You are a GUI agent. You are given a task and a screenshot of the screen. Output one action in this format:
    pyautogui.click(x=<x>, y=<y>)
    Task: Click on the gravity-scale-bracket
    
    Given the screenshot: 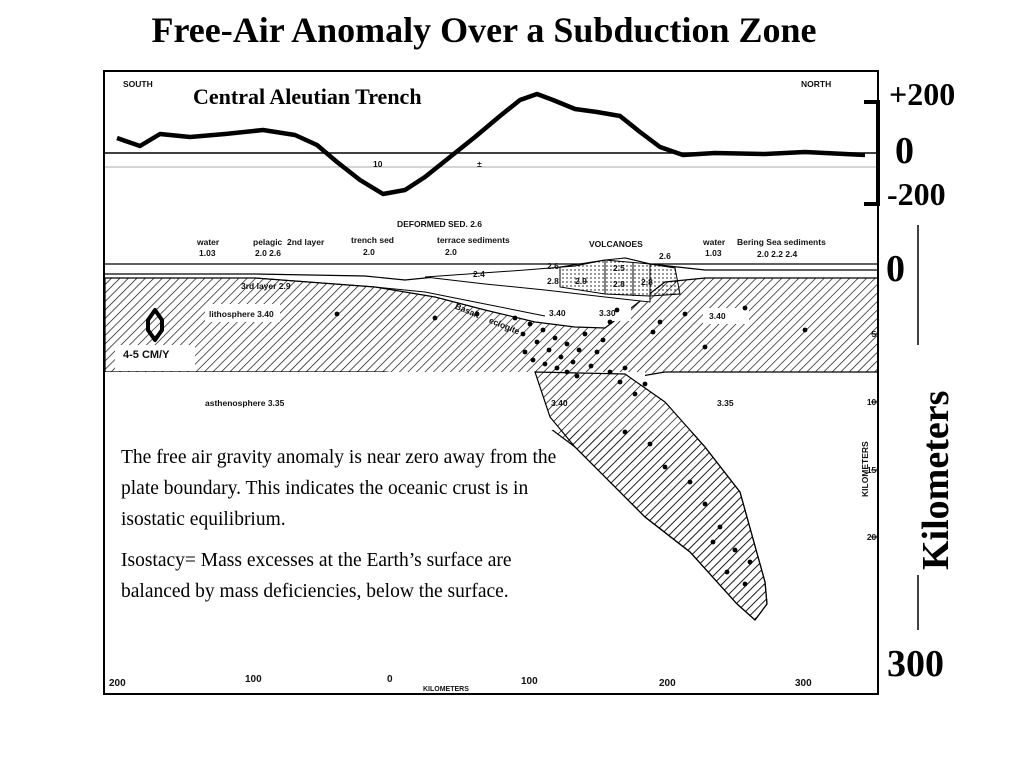 What is the action you would take?
    pyautogui.click(x=872, y=153)
    